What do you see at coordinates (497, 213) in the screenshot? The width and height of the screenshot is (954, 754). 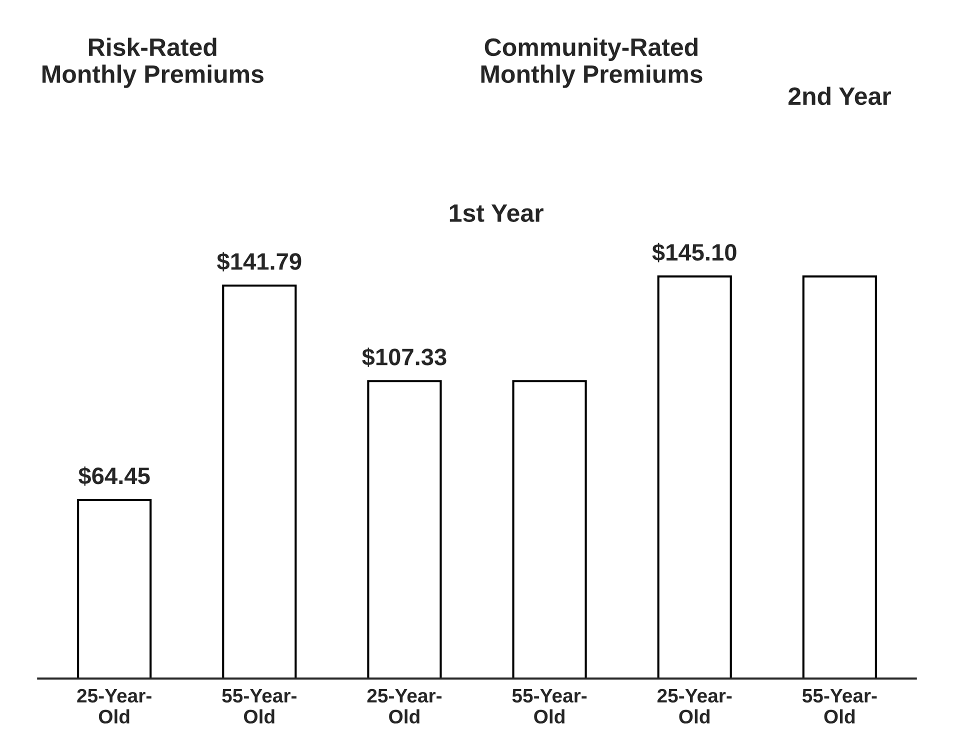 I see `text: 1st Year` at bounding box center [497, 213].